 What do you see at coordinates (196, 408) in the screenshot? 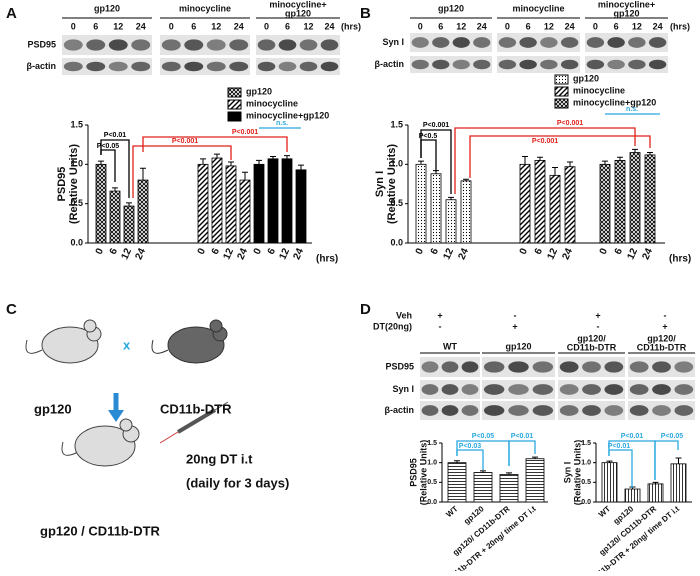
I see `strain-label: CD11b-DTR` at bounding box center [196, 408].